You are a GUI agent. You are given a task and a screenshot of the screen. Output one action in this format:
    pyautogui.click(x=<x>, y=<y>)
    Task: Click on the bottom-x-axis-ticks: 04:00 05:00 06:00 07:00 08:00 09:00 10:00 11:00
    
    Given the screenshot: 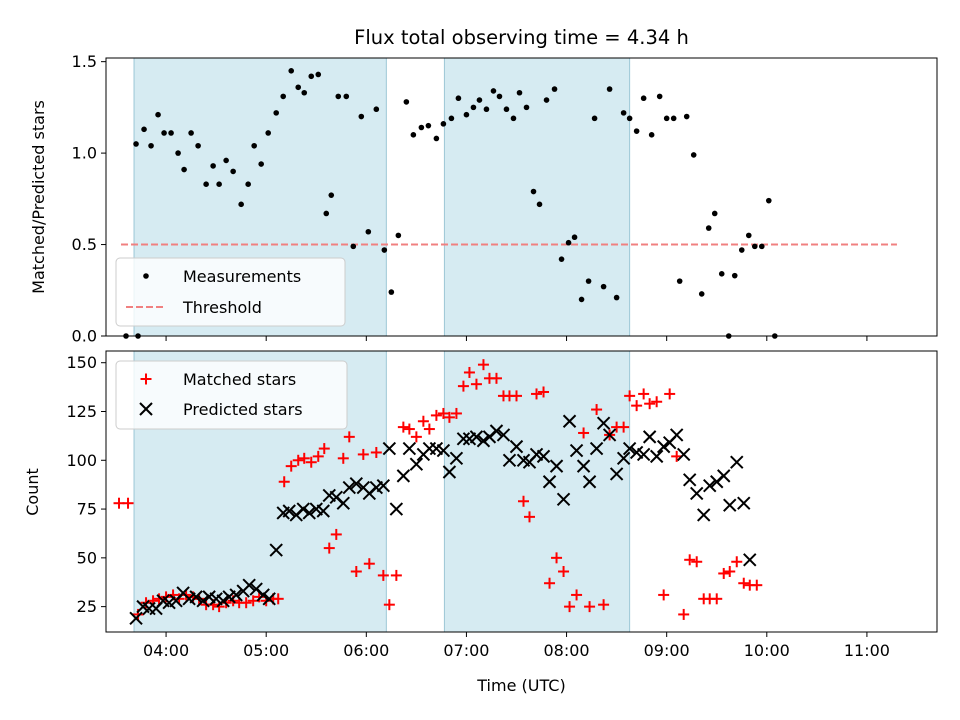 What is the action you would take?
    pyautogui.click(x=516, y=646)
    